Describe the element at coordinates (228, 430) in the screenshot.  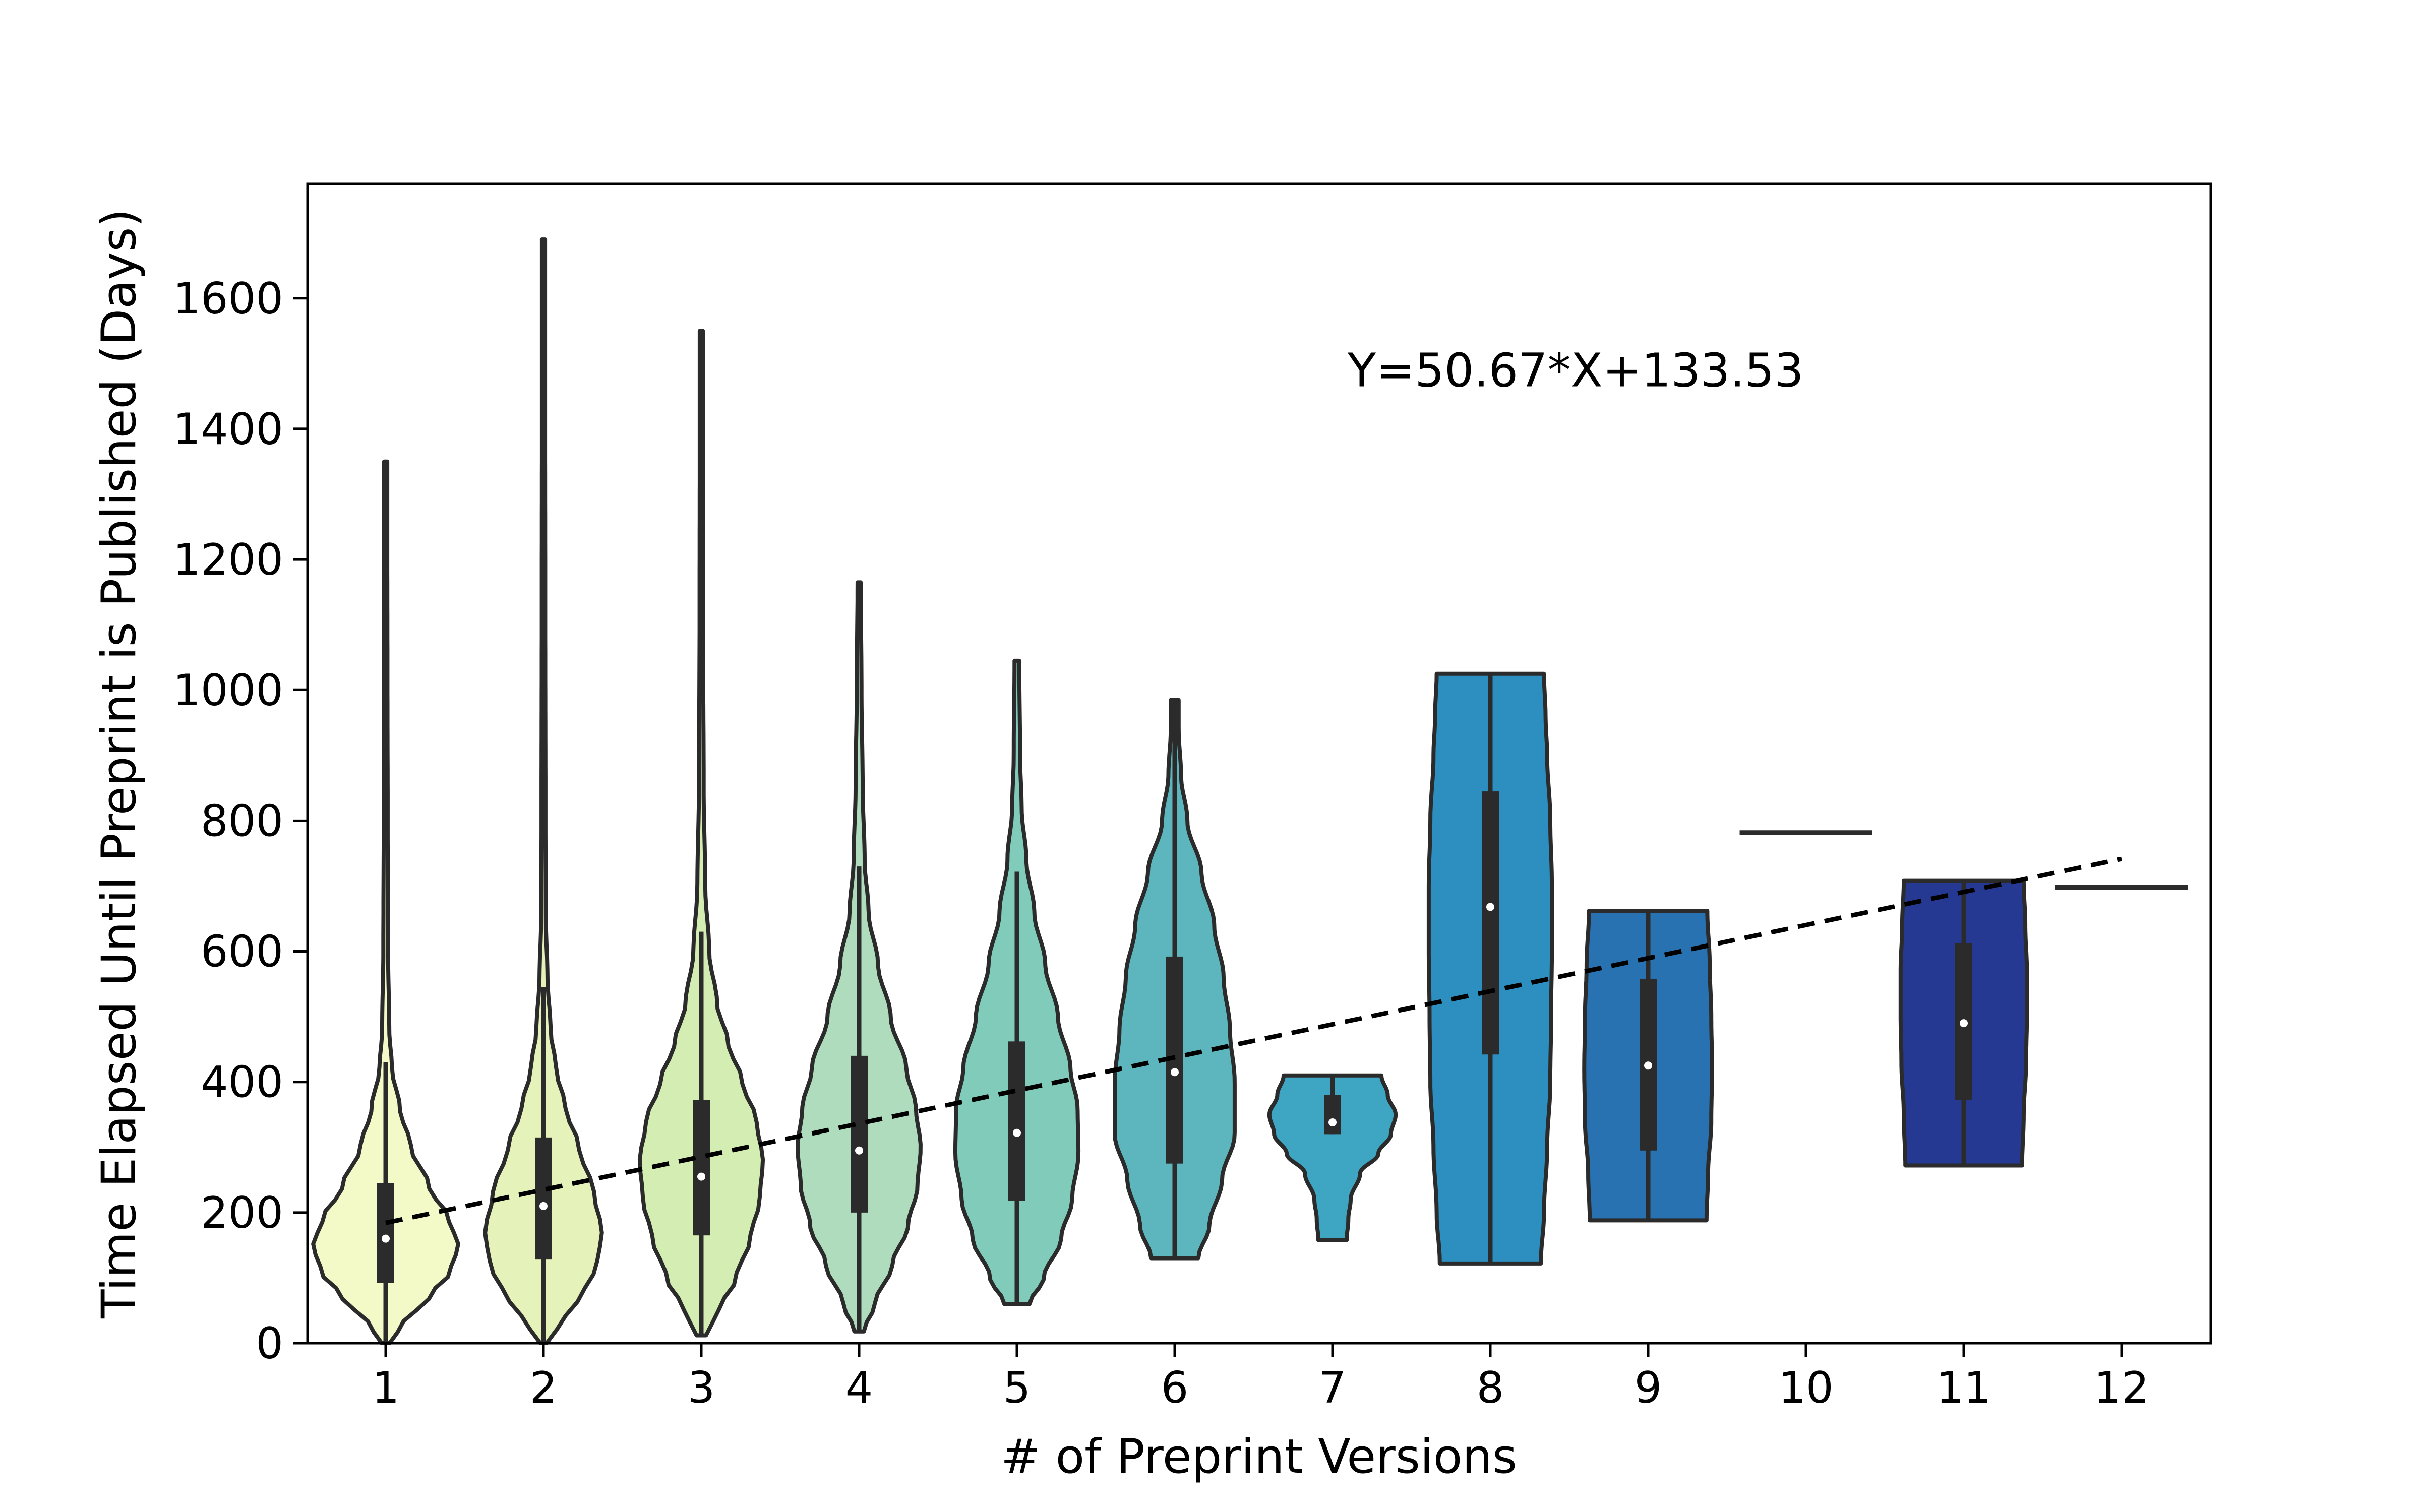
I see `y-tick-label-1400: 1400` at that location.